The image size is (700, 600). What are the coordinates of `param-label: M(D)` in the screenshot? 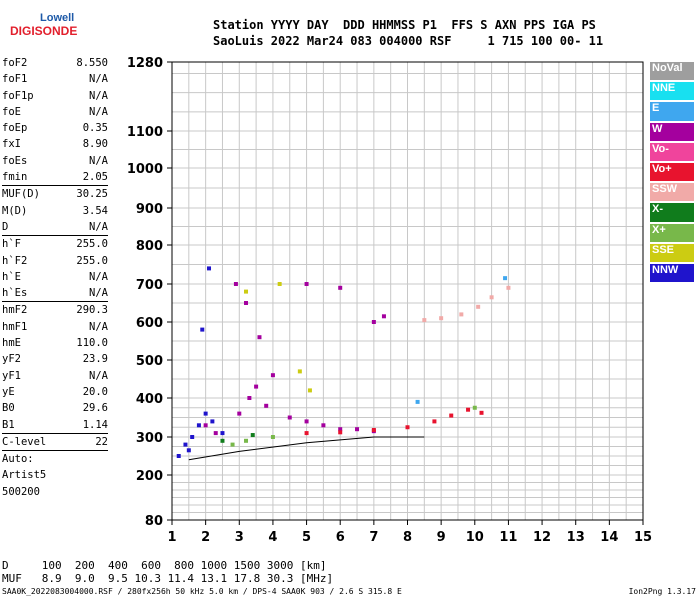 It's located at (15, 210).